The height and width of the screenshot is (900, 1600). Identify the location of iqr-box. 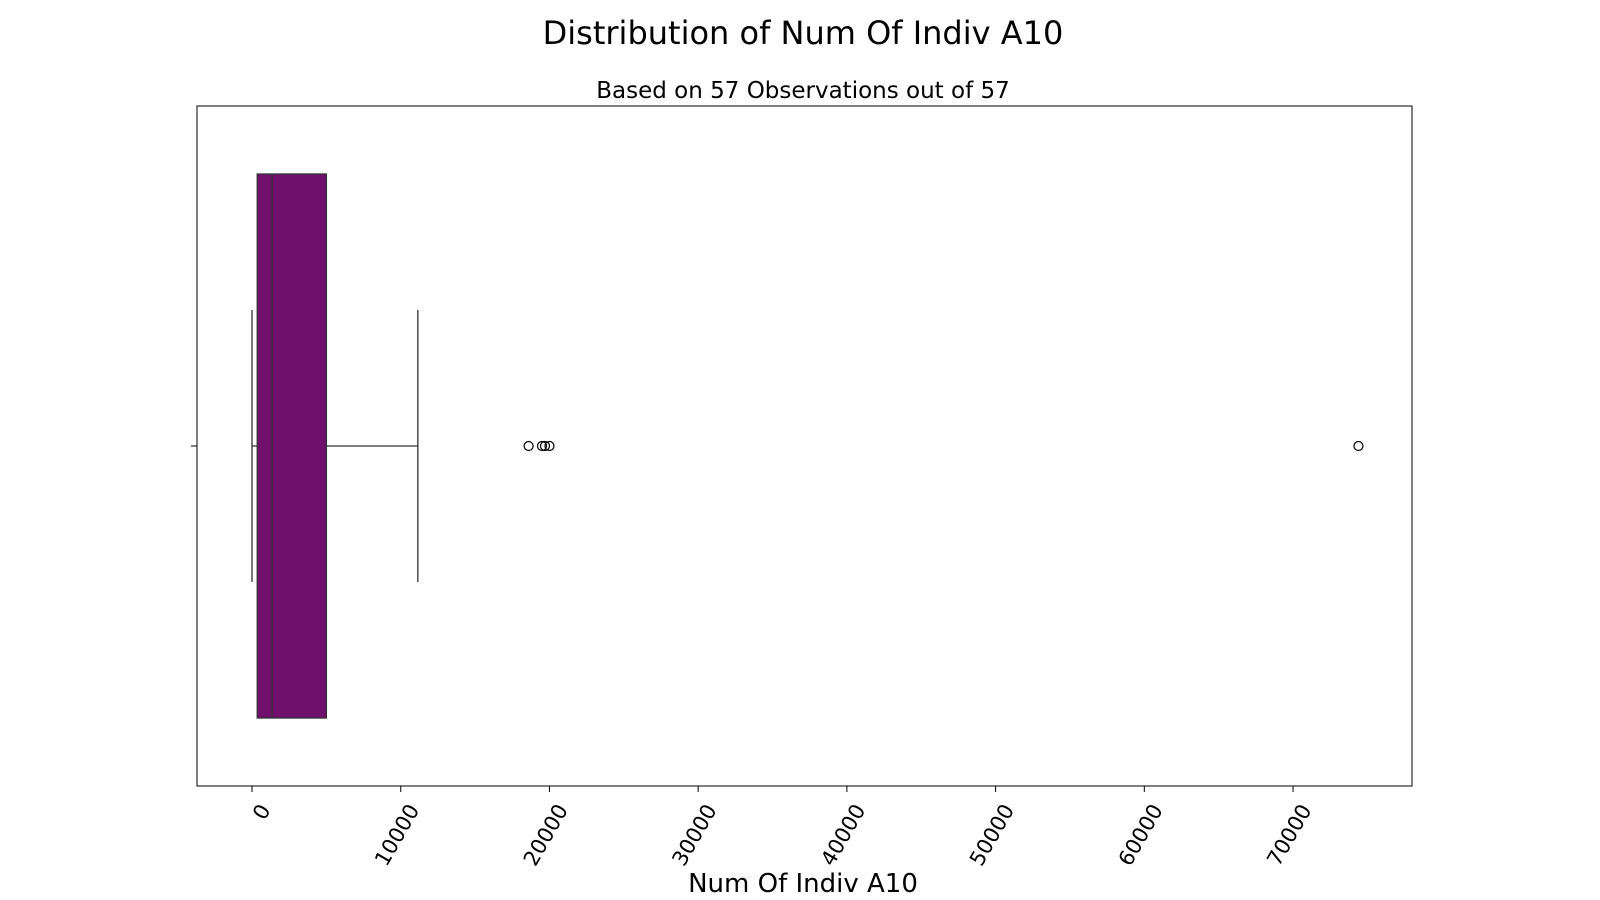
(292, 446).